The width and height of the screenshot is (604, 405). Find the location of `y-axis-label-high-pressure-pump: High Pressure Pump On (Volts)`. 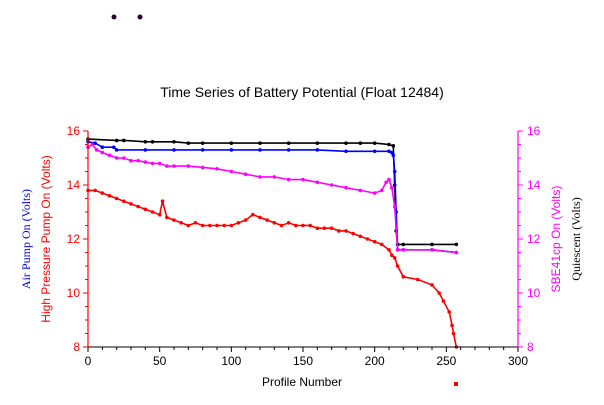

y-axis-label-high-pressure-pump: High Pressure Pump On (Volts) is located at coordinates (46, 238).